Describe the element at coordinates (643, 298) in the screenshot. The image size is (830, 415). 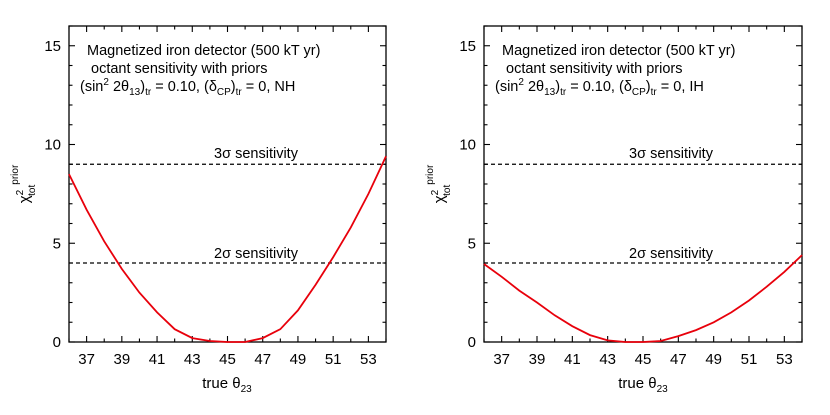
I see `chi2-curve-ih` at that location.